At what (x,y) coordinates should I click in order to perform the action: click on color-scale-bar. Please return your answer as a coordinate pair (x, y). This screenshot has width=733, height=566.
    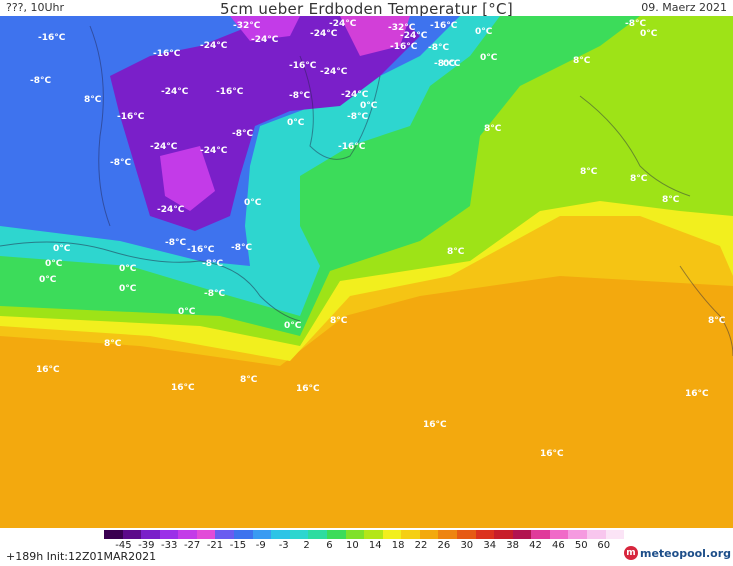
    Looking at the image, I should click on (364, 534).